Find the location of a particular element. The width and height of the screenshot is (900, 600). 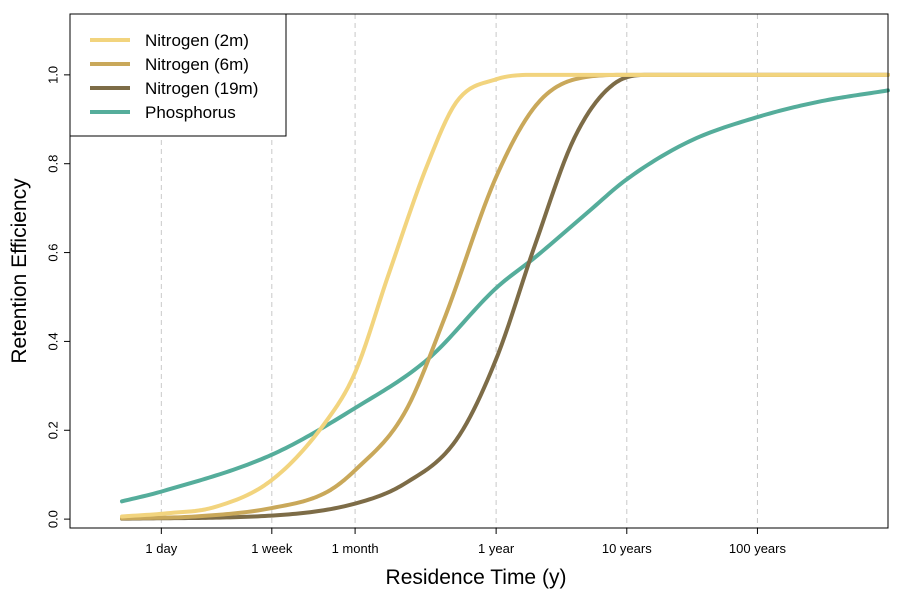

y-axis-title: Retention Efficiency is located at coordinates (19, 271).